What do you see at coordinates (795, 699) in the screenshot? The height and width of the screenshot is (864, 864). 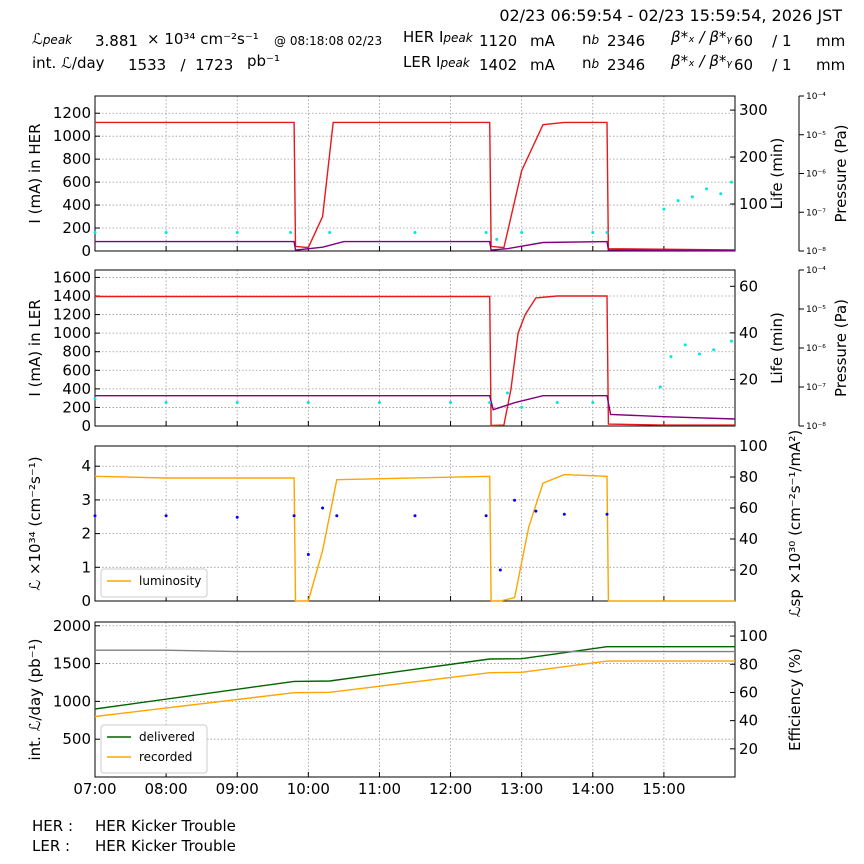 I see `y2-axis-label: Efficiency (%)` at bounding box center [795, 699].